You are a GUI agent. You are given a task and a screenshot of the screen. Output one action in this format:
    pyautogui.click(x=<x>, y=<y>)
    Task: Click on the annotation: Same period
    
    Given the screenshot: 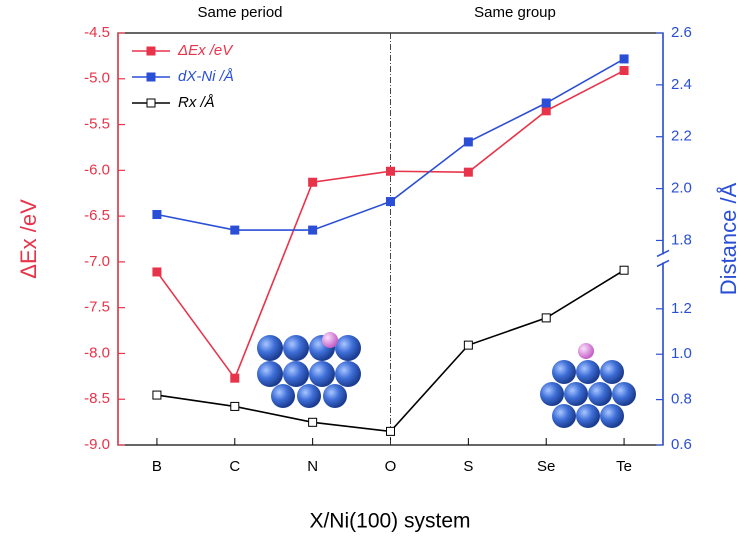 What is the action you would take?
    pyautogui.click(x=239, y=12)
    